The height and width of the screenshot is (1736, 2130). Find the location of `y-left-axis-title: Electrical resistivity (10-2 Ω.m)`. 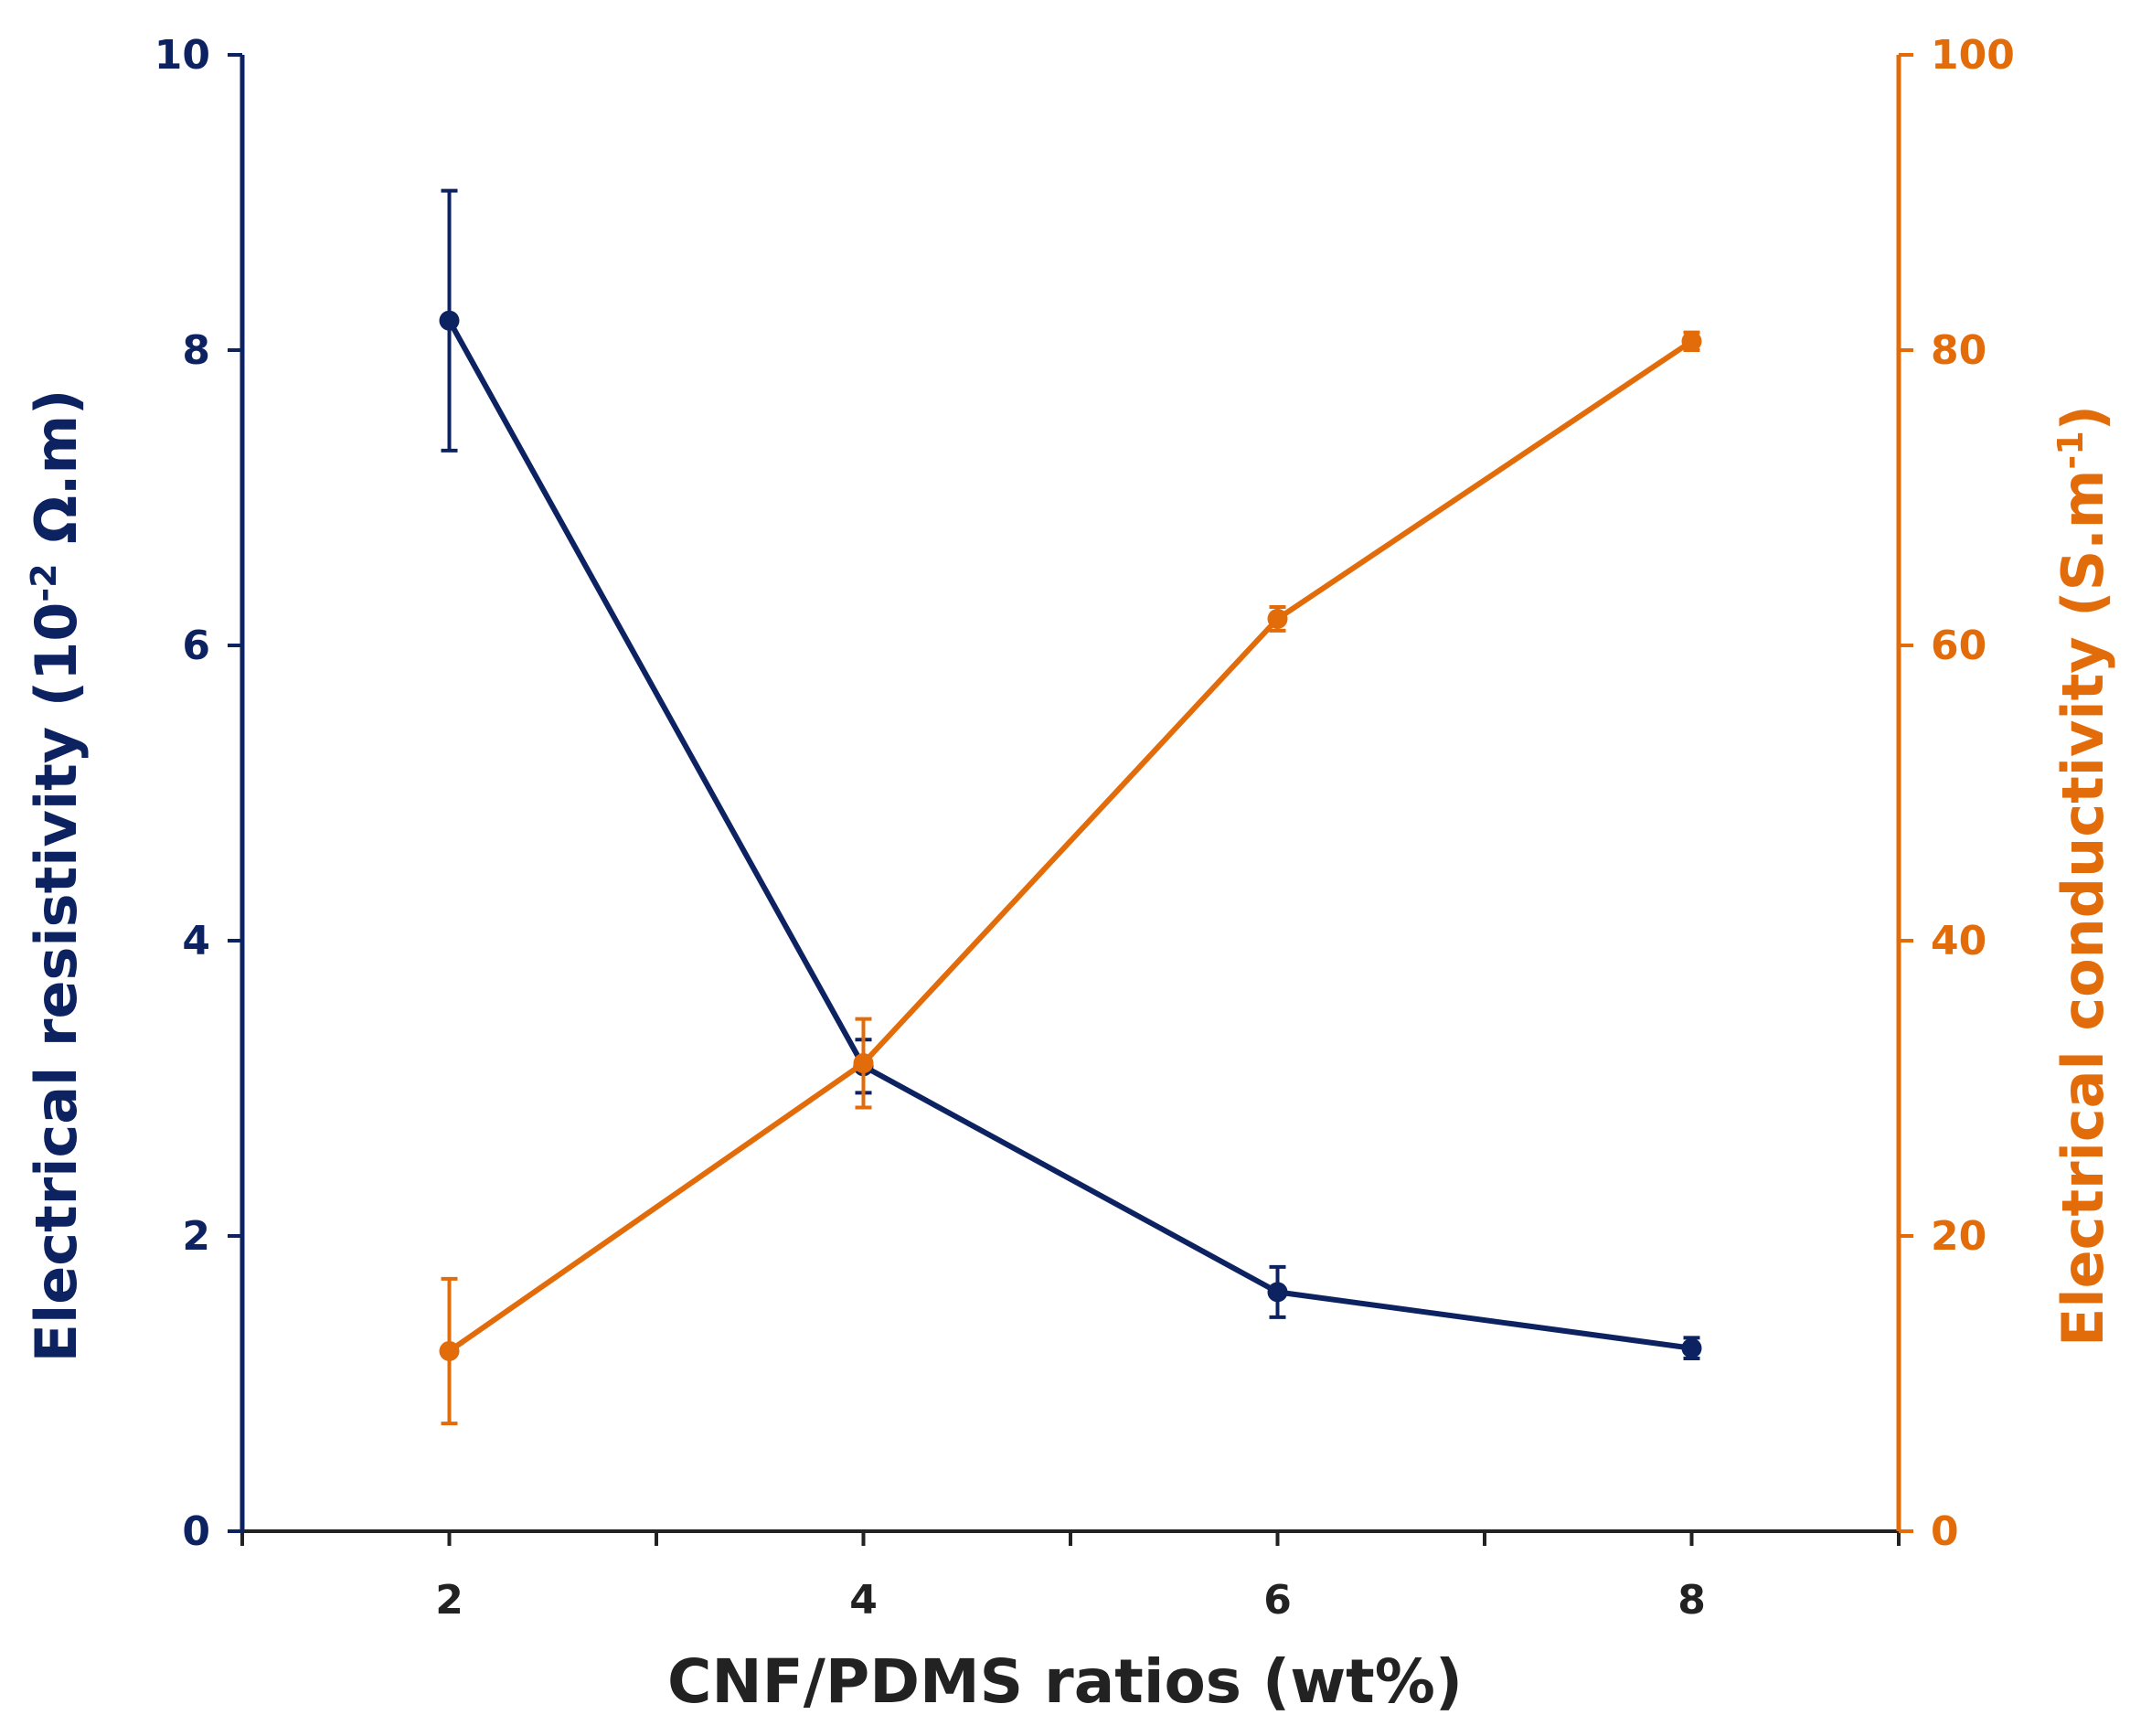

y-left-axis-title: Electrical resistivity (10-2 Ω.m) is located at coordinates (56, 876).